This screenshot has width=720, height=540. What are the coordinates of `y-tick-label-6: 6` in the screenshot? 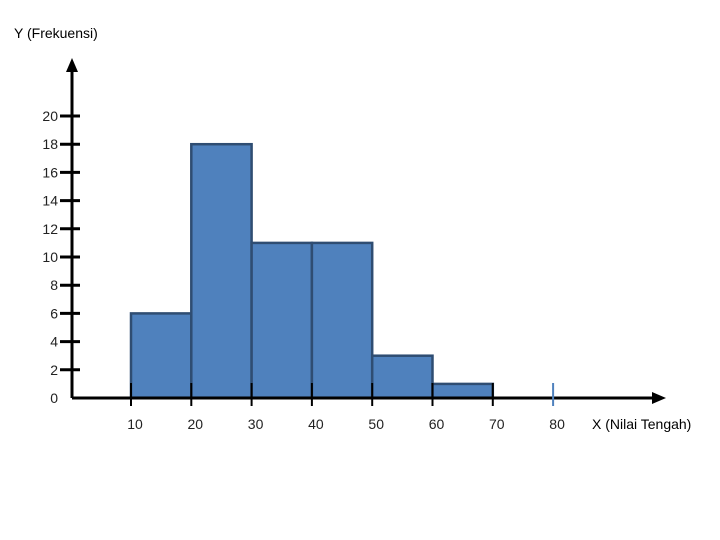 It's located at (54, 313).